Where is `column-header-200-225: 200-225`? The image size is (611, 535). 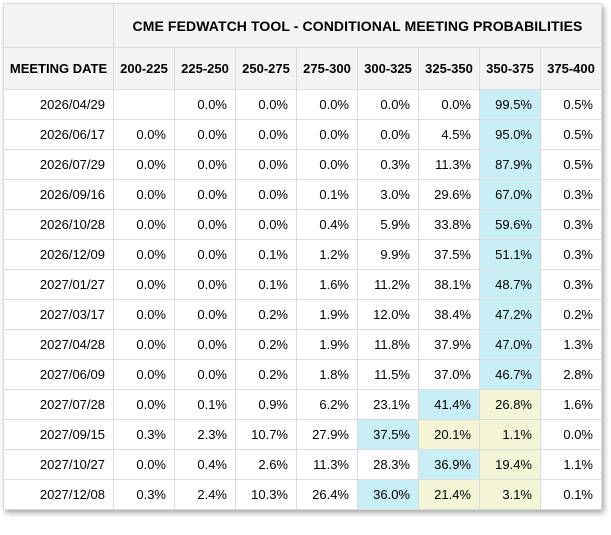 column-header-200-225: 200-225 is located at coordinates (144, 68).